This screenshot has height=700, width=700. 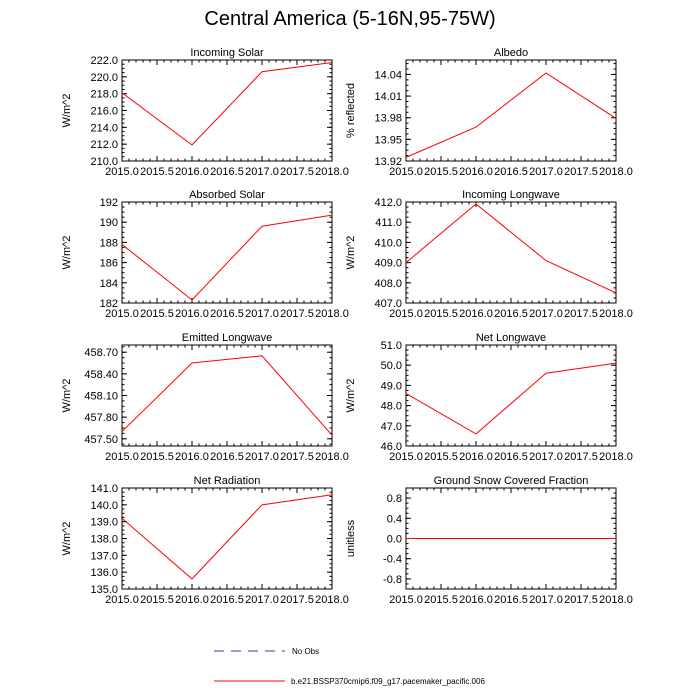 I want to click on chart-title: Incoming Longwave, so click(x=511, y=195).